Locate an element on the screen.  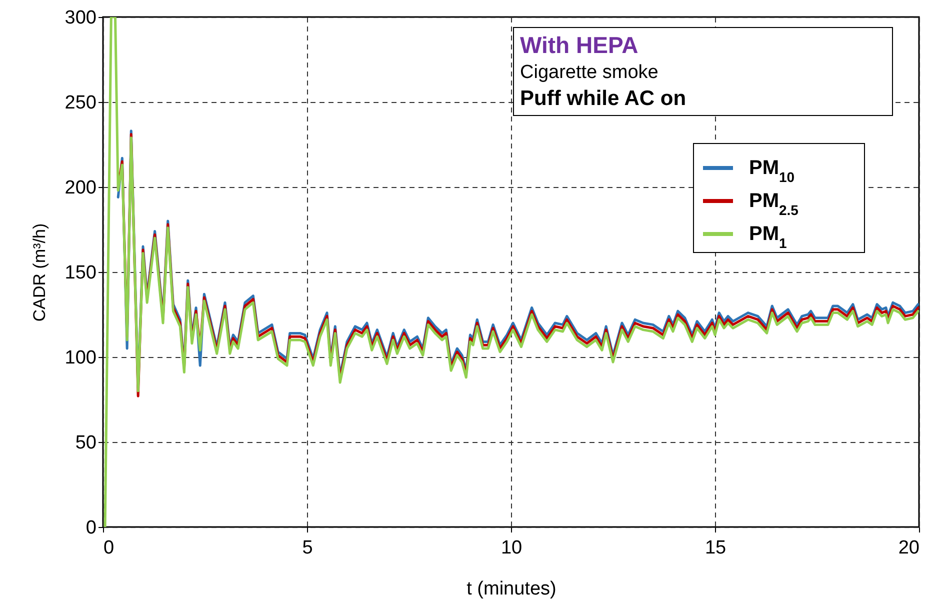
legend-label: PM$_{1}$ is located at coordinates (768, 237).